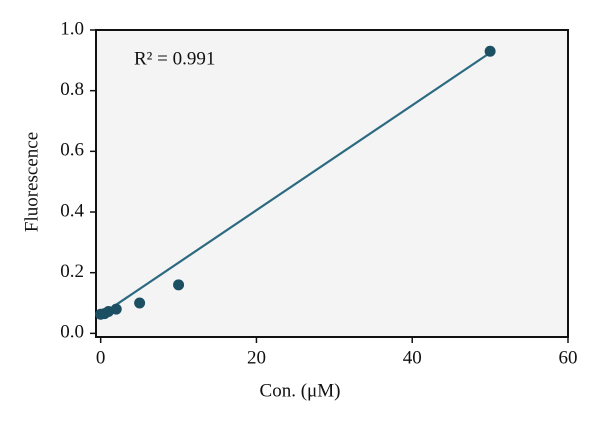 The height and width of the screenshot is (427, 600). I want to click on y-tick-label: 0.6, so click(72, 150).